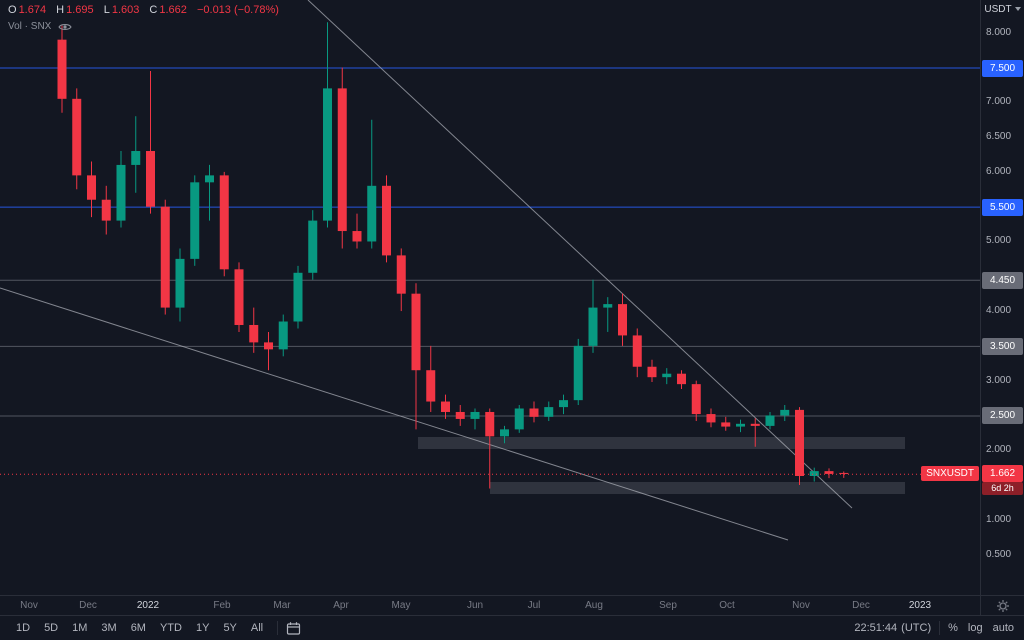 This screenshot has width=1024, height=640. I want to click on timezone-label: (UTC), so click(916, 628).